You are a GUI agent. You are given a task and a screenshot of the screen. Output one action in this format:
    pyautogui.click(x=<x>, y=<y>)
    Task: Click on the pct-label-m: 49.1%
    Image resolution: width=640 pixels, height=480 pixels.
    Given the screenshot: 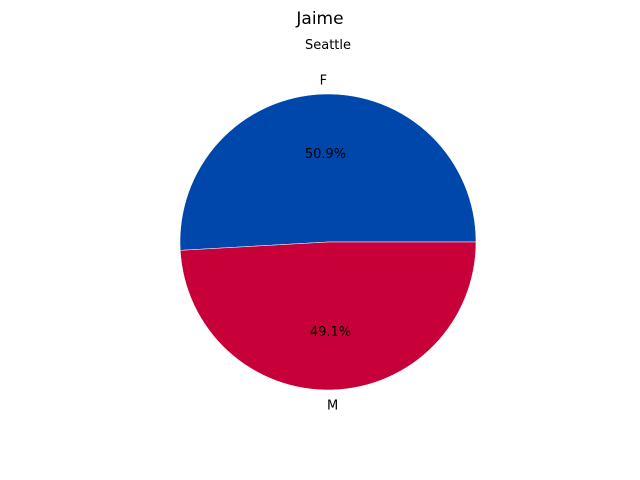 What is the action you would take?
    pyautogui.click(x=330, y=332)
    